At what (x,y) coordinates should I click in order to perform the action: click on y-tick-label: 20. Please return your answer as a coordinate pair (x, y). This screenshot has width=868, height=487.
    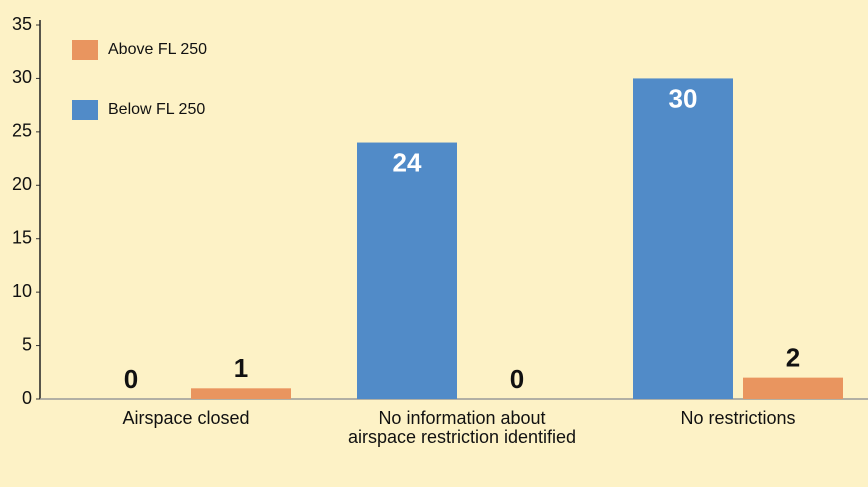
    Looking at the image, I should click on (22, 184).